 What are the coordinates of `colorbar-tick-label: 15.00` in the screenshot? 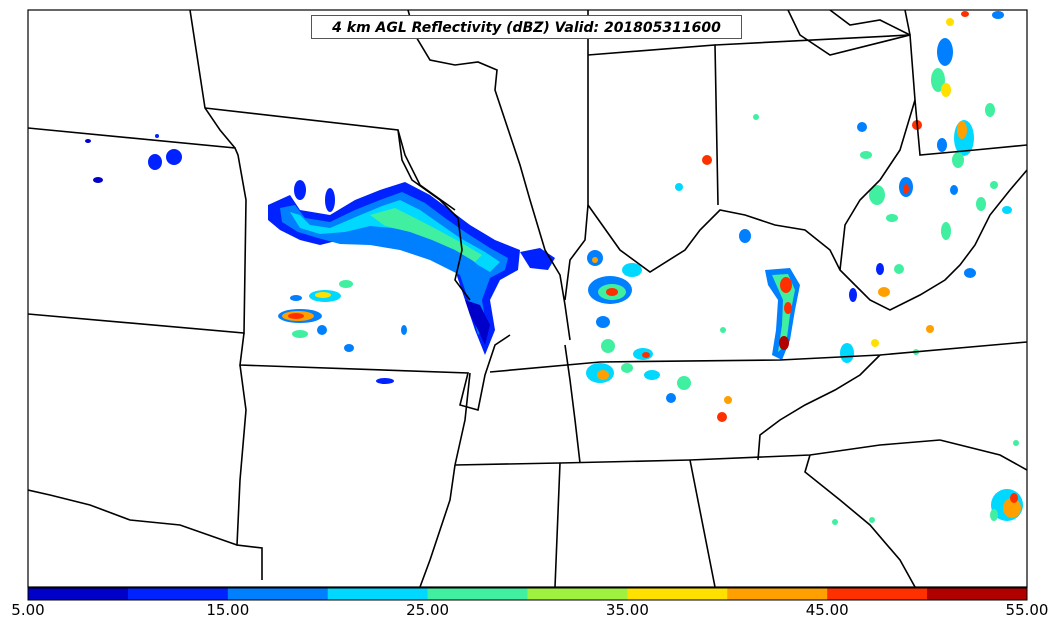 It's located at (228, 610).